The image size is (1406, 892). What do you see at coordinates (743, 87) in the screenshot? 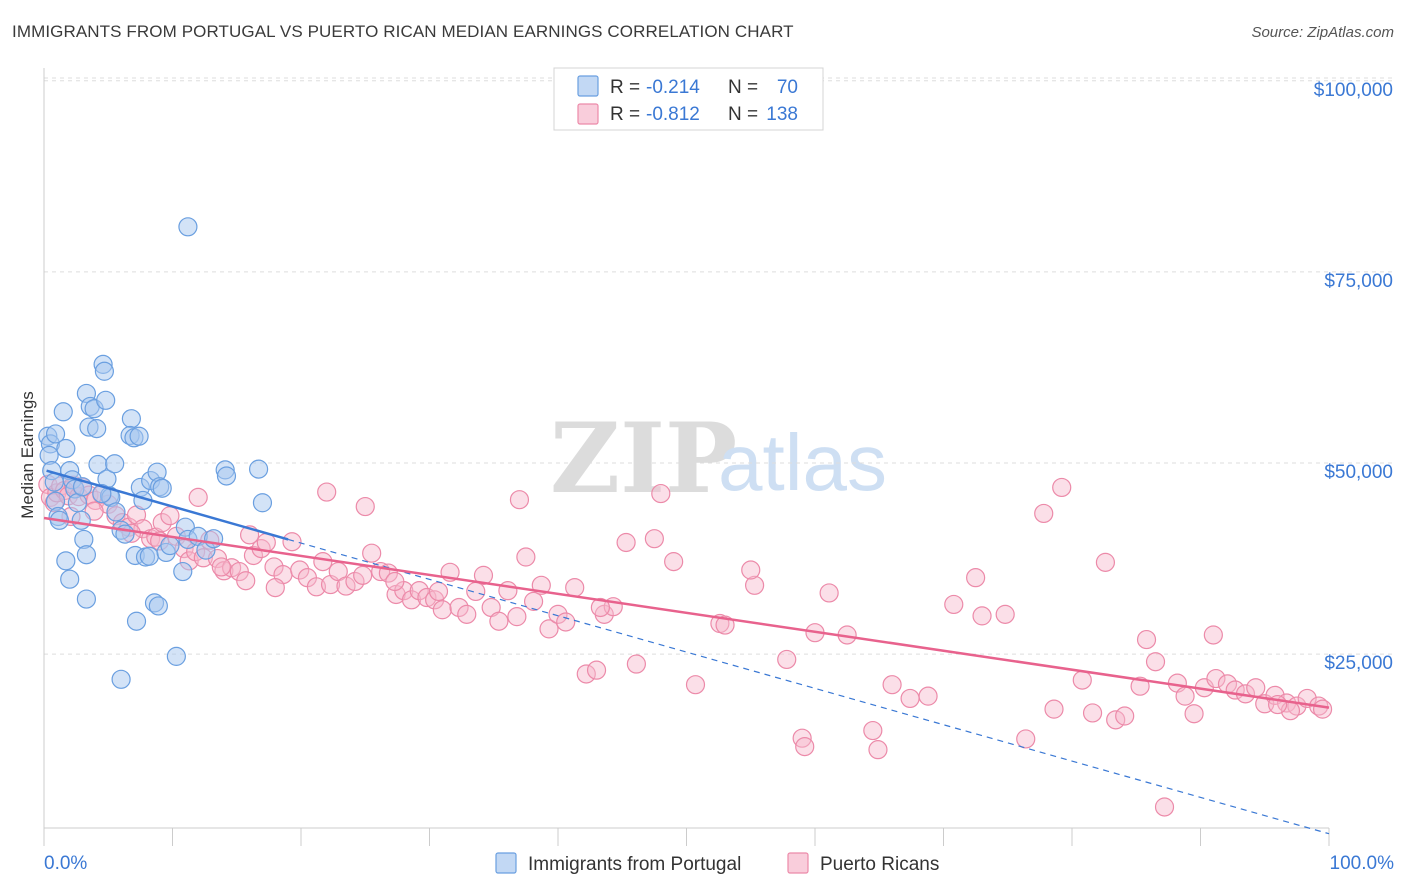
I see `stats-legend-n-label-0: N =` at bounding box center [743, 87].